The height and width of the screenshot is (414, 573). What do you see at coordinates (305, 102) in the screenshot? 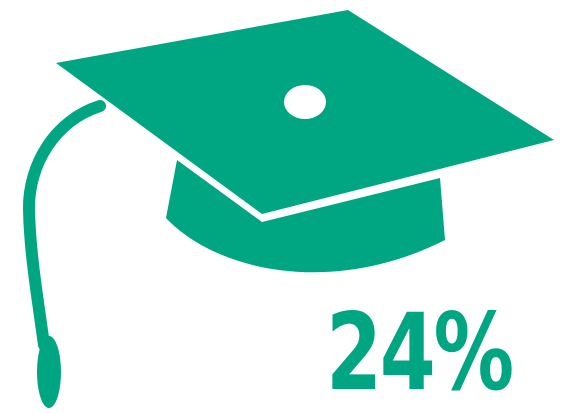
I see `cap-button` at bounding box center [305, 102].